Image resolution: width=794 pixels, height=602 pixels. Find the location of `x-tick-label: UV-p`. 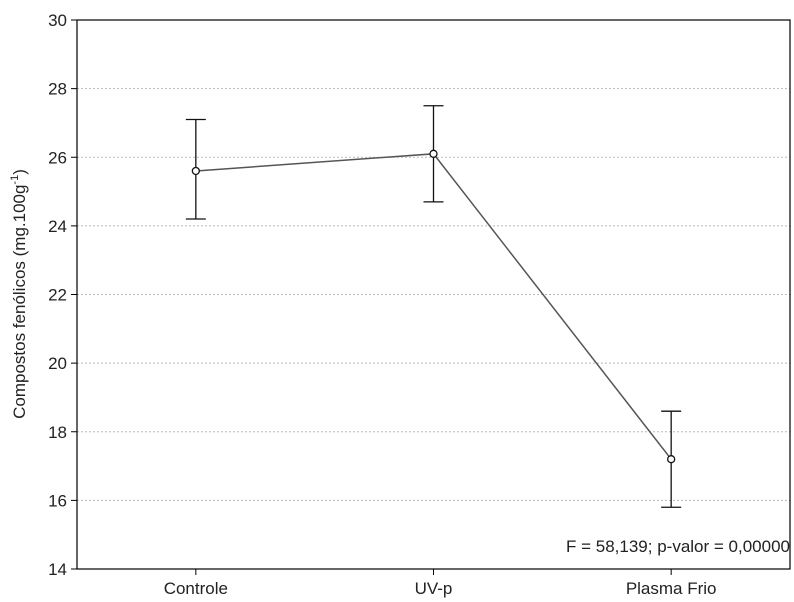

x-tick-label: UV-p is located at coordinates (434, 588).